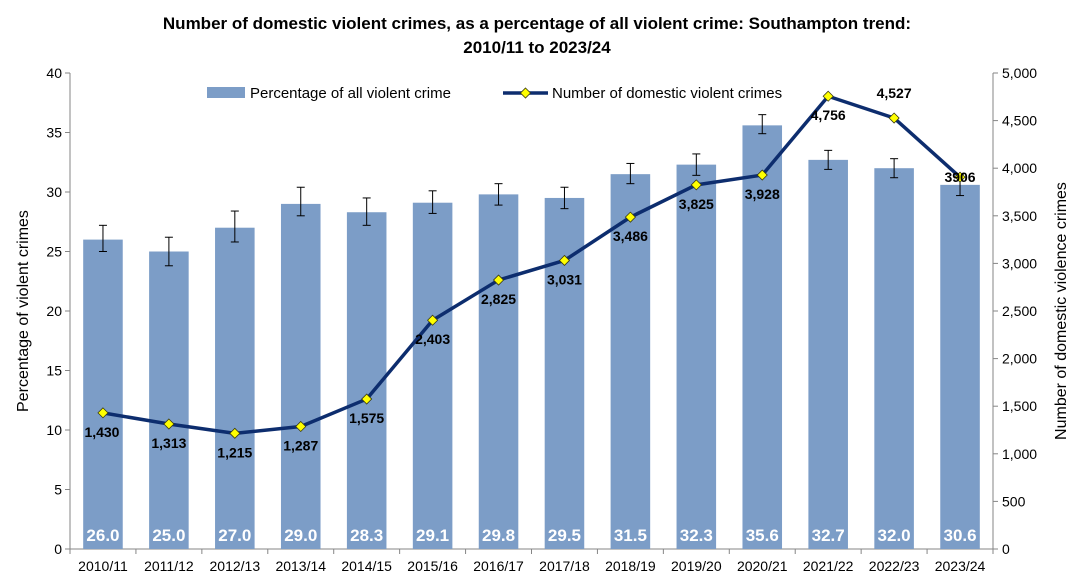  Describe the element at coordinates (667, 93) in the screenshot. I see `legend-label-line: Number of domestic violent crimes` at that location.